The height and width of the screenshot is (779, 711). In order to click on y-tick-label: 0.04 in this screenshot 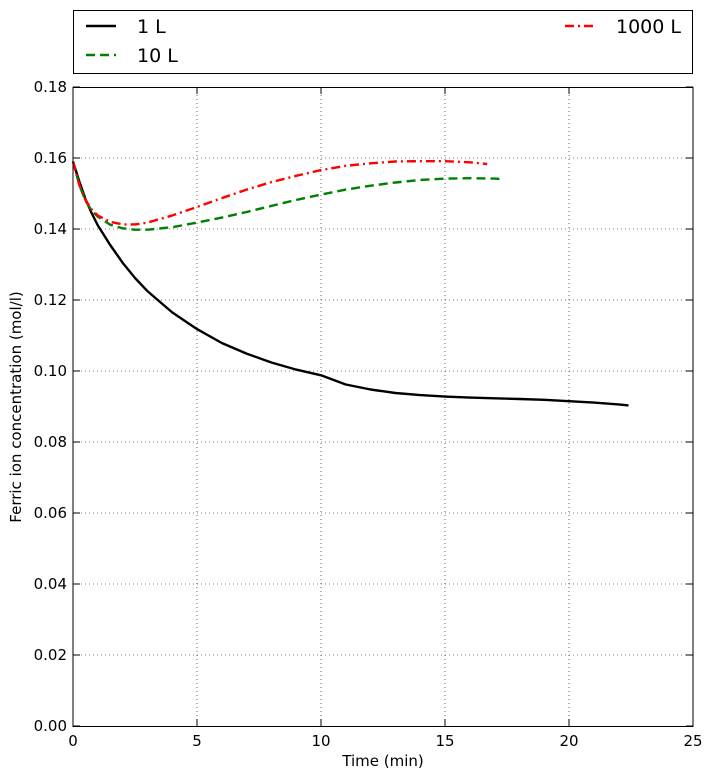, I will do `click(50, 584)`.